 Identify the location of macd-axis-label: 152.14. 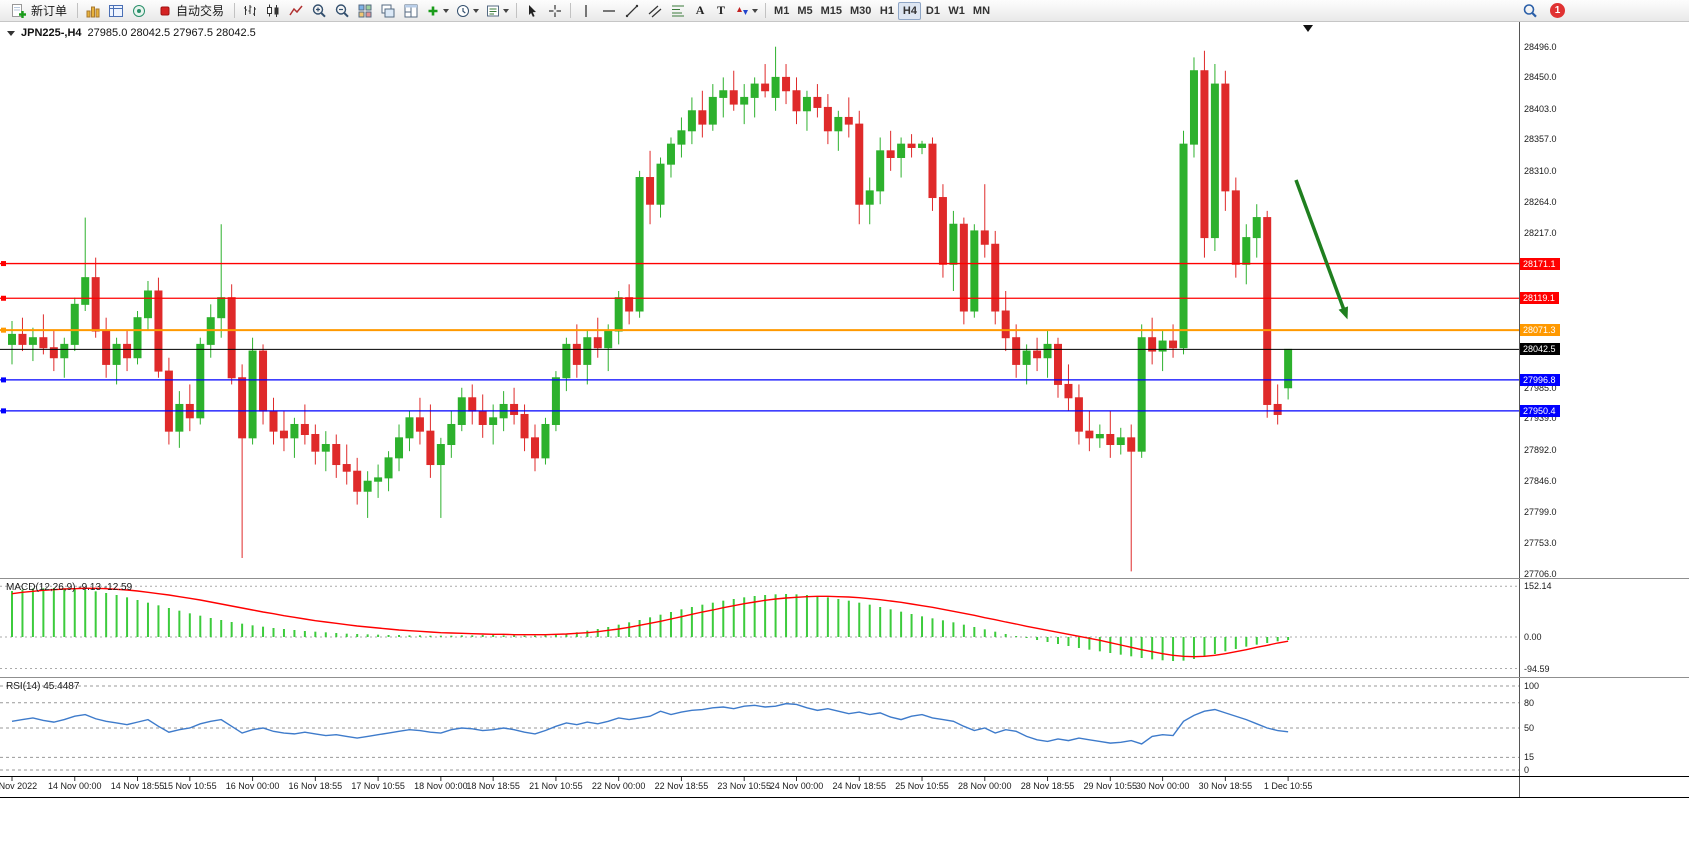
(1538, 586).